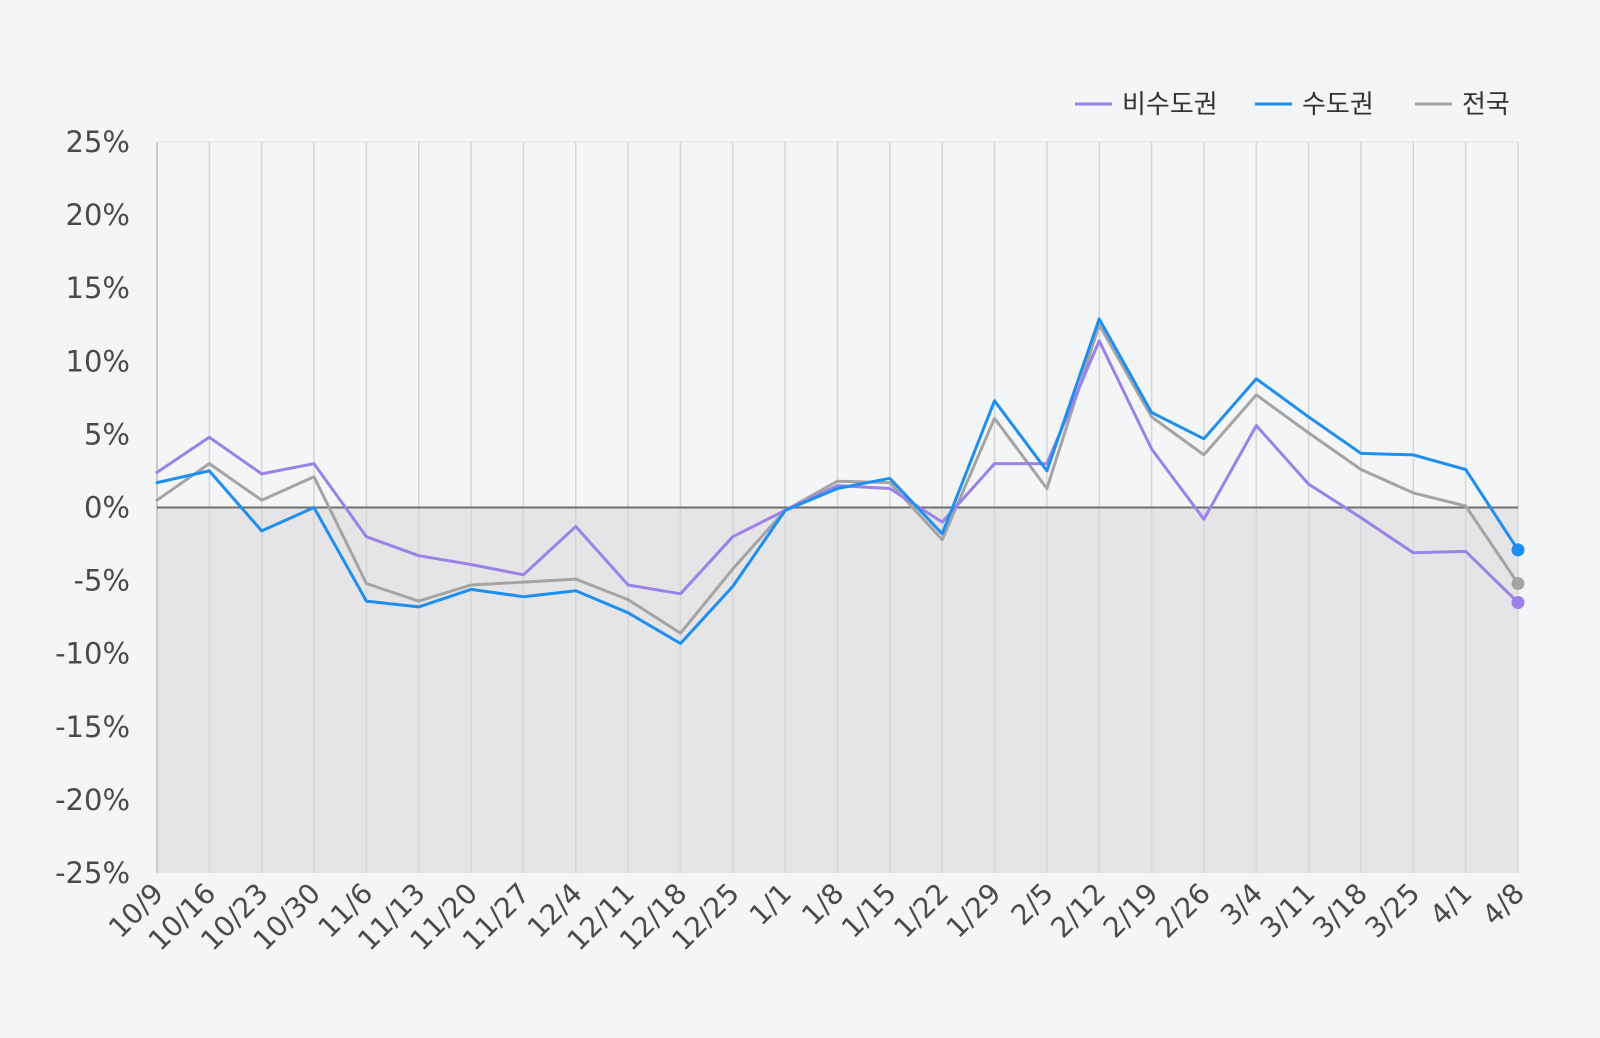  I want to click on x-tick-label: 3/11, so click(1288, 911).